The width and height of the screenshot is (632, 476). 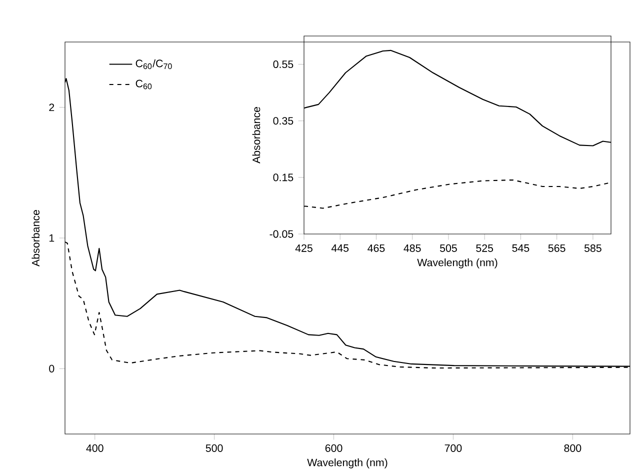 What do you see at coordinates (303, 248) in the screenshot?
I see `x-tick-label: 425` at bounding box center [303, 248].